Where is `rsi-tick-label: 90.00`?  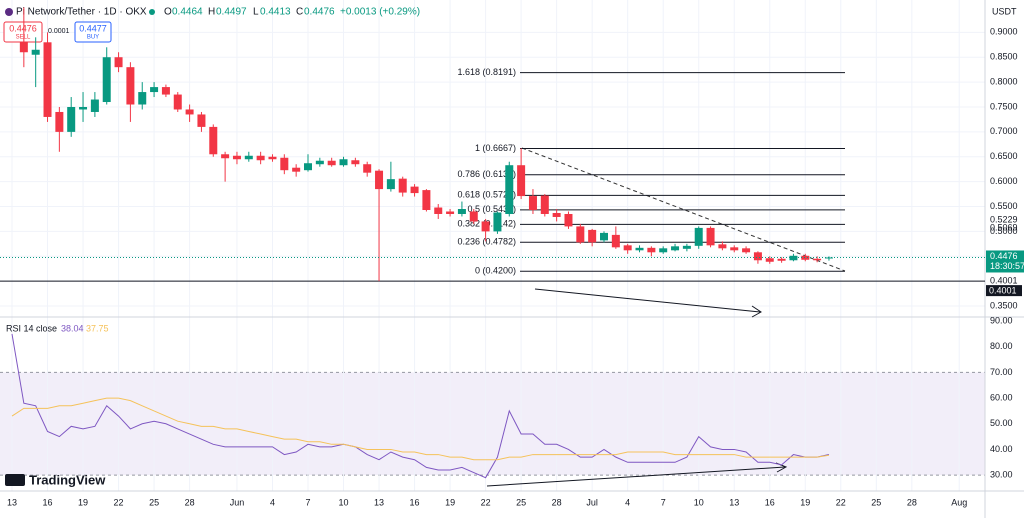 rsi-tick-label: 90.00 is located at coordinates (1001, 320).